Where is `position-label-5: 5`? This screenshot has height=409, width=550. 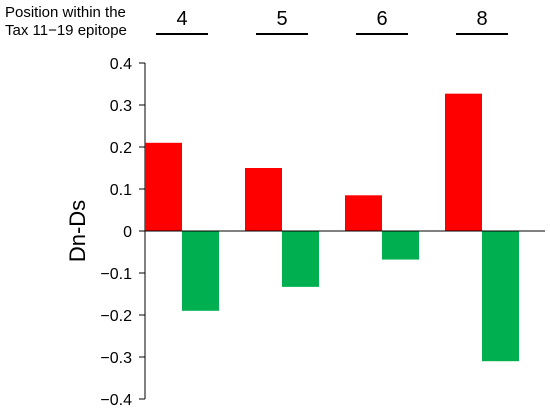
position-label-5: 5 is located at coordinates (281, 19).